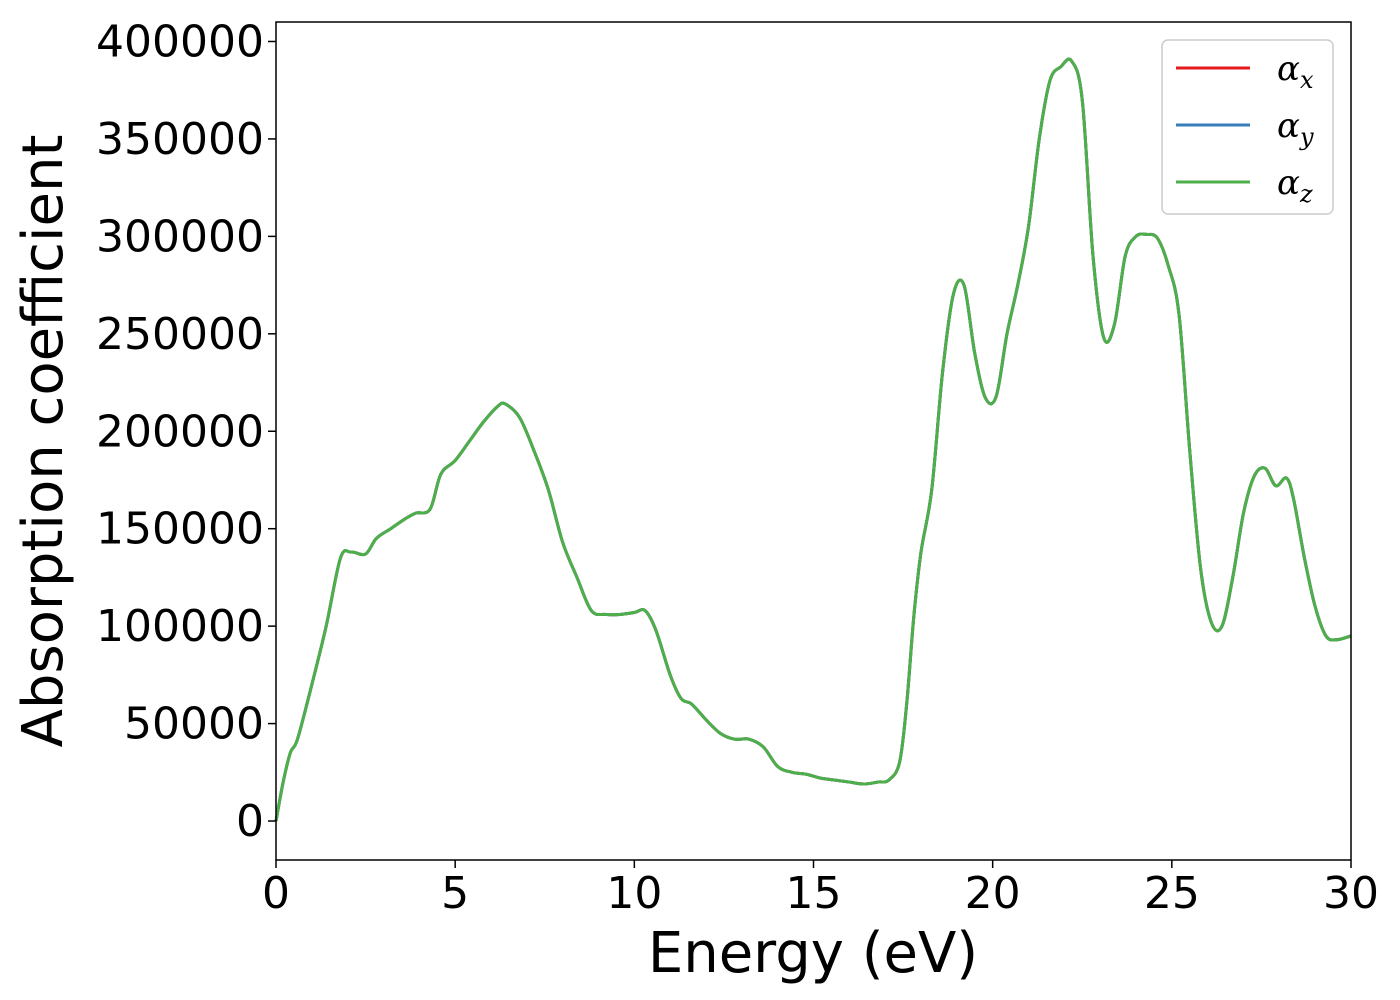 The height and width of the screenshot is (1000, 1400). I want to click on y-tick-label: 400000, so click(180, 41).